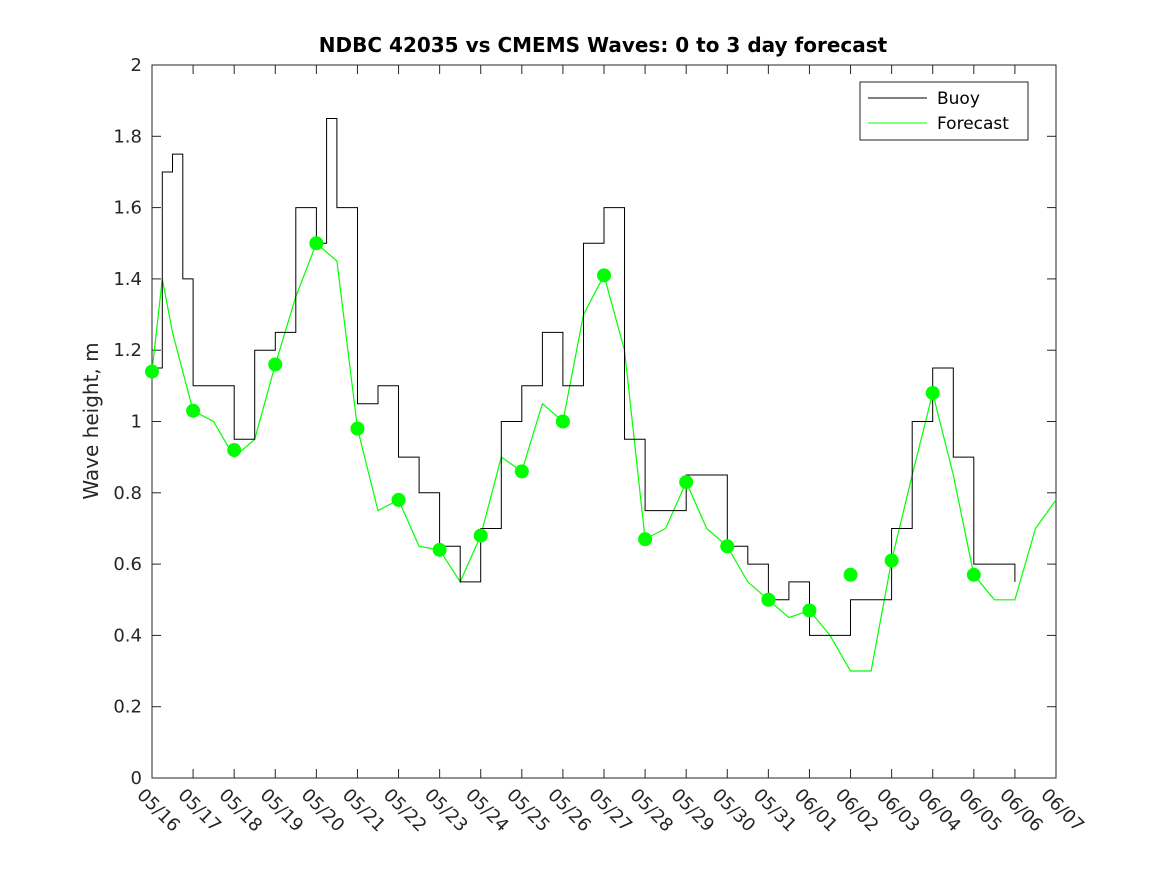 The image size is (1167, 875). What do you see at coordinates (127, 707) in the screenshot?
I see `y-tick-label: 0.2` at bounding box center [127, 707].